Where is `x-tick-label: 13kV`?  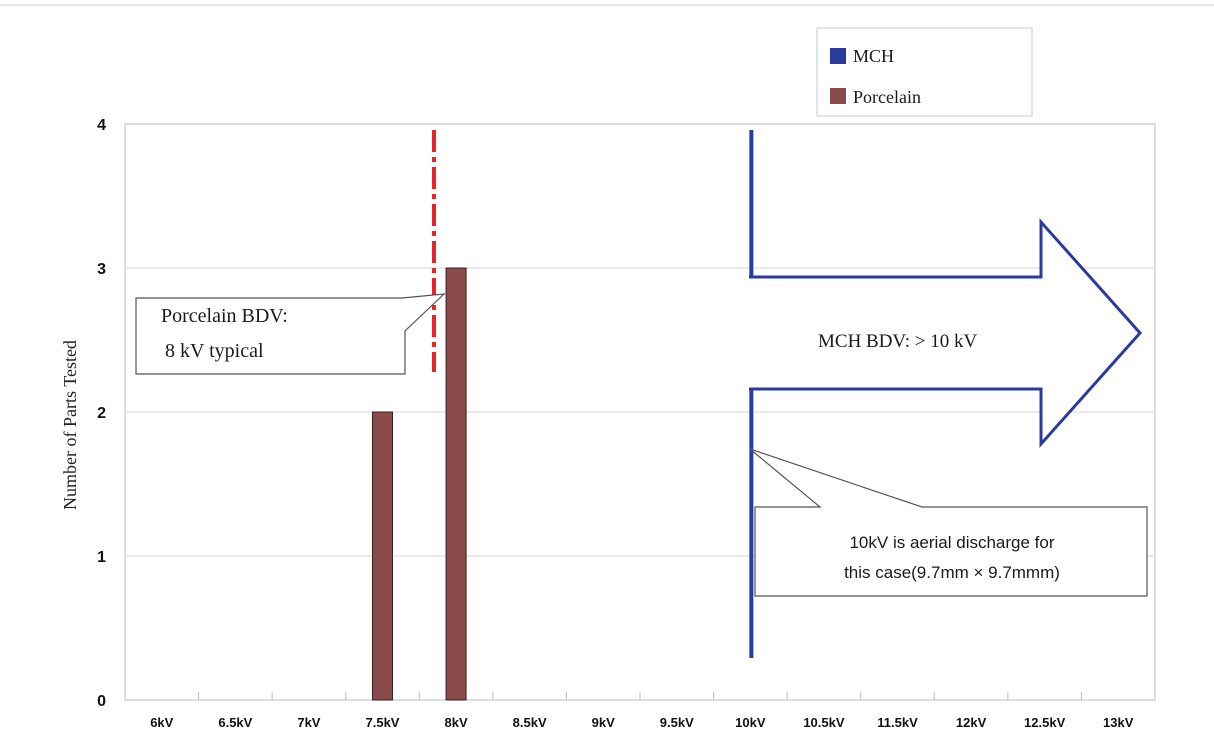
x-tick-label: 13kV is located at coordinates (1118, 722).